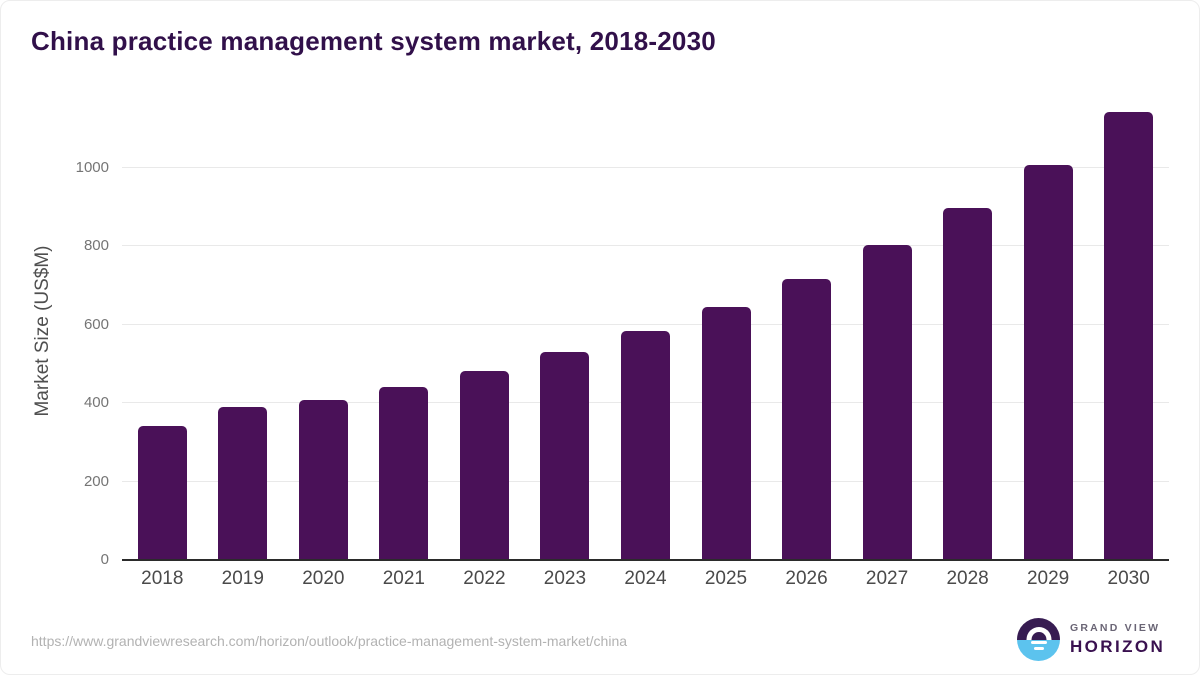  Describe the element at coordinates (243, 483) in the screenshot. I see `bar-2019` at that location.